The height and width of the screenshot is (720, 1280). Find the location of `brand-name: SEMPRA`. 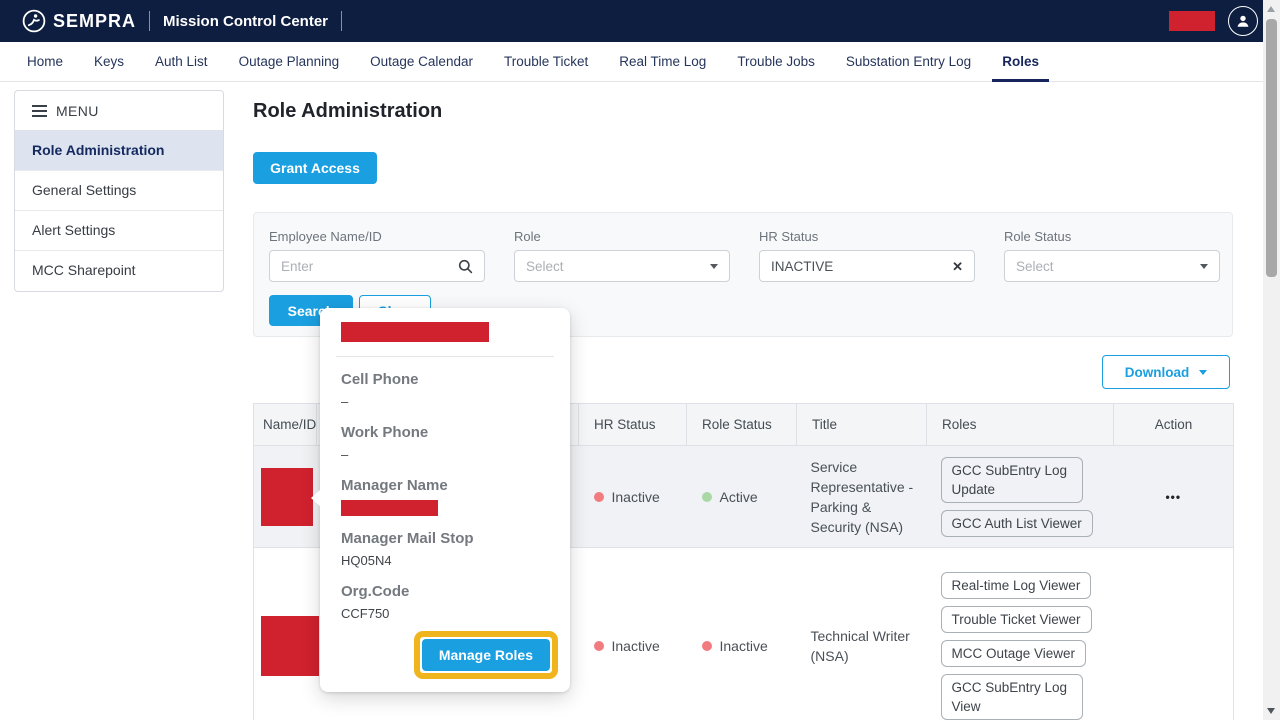

brand-name: SEMPRA is located at coordinates (95, 20).